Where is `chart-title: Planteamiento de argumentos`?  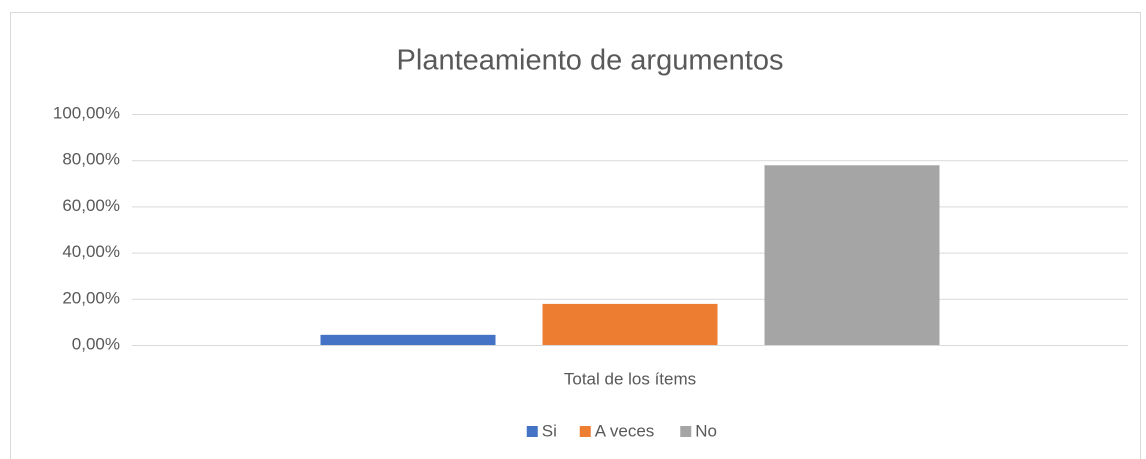 chart-title: Planteamiento de argumentos is located at coordinates (590, 61).